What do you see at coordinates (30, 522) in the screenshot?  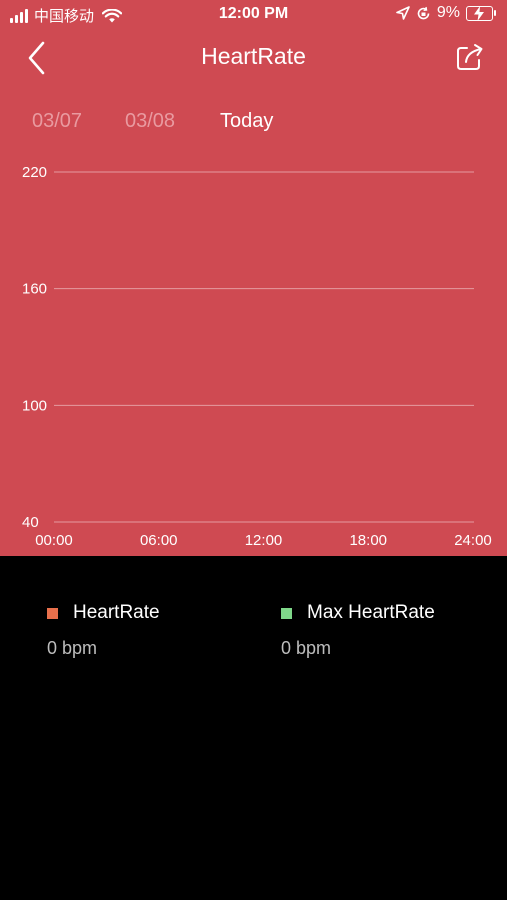 I see `y-tick-label: 40` at bounding box center [30, 522].